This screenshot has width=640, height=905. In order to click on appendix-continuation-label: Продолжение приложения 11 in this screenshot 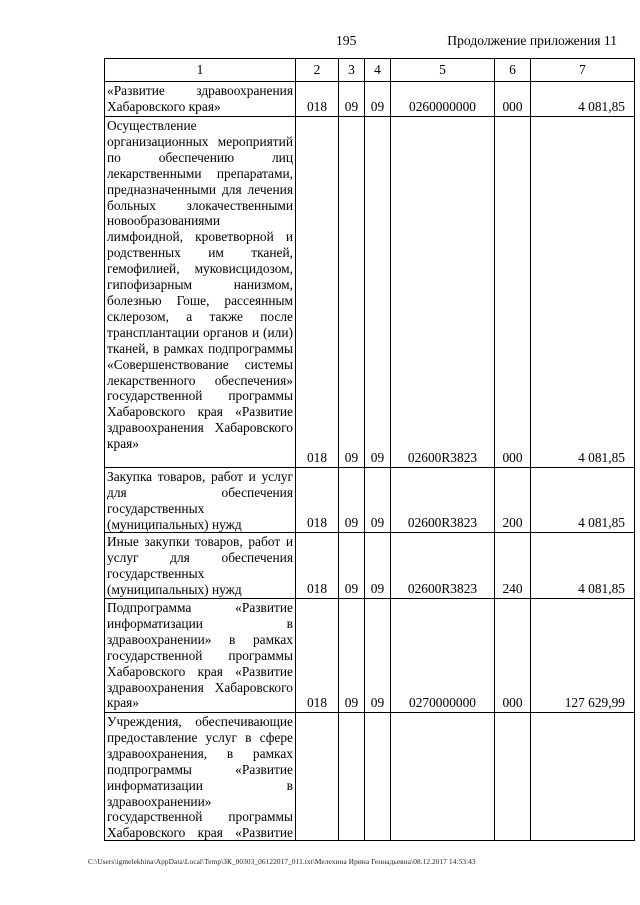, I will do `click(532, 40)`.